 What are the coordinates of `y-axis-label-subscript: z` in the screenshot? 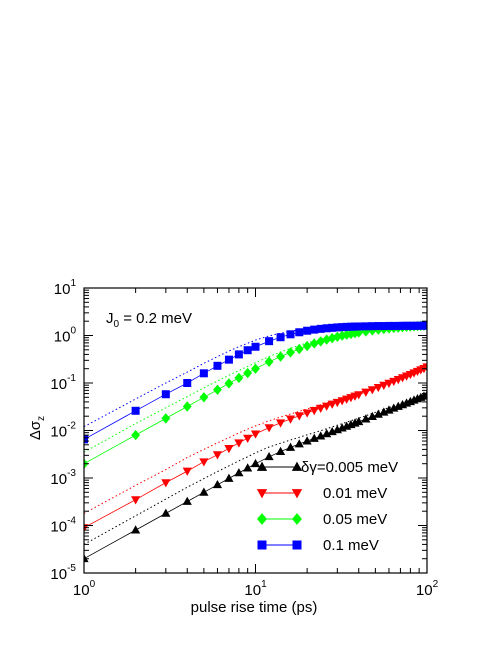 It's located at (41, 418).